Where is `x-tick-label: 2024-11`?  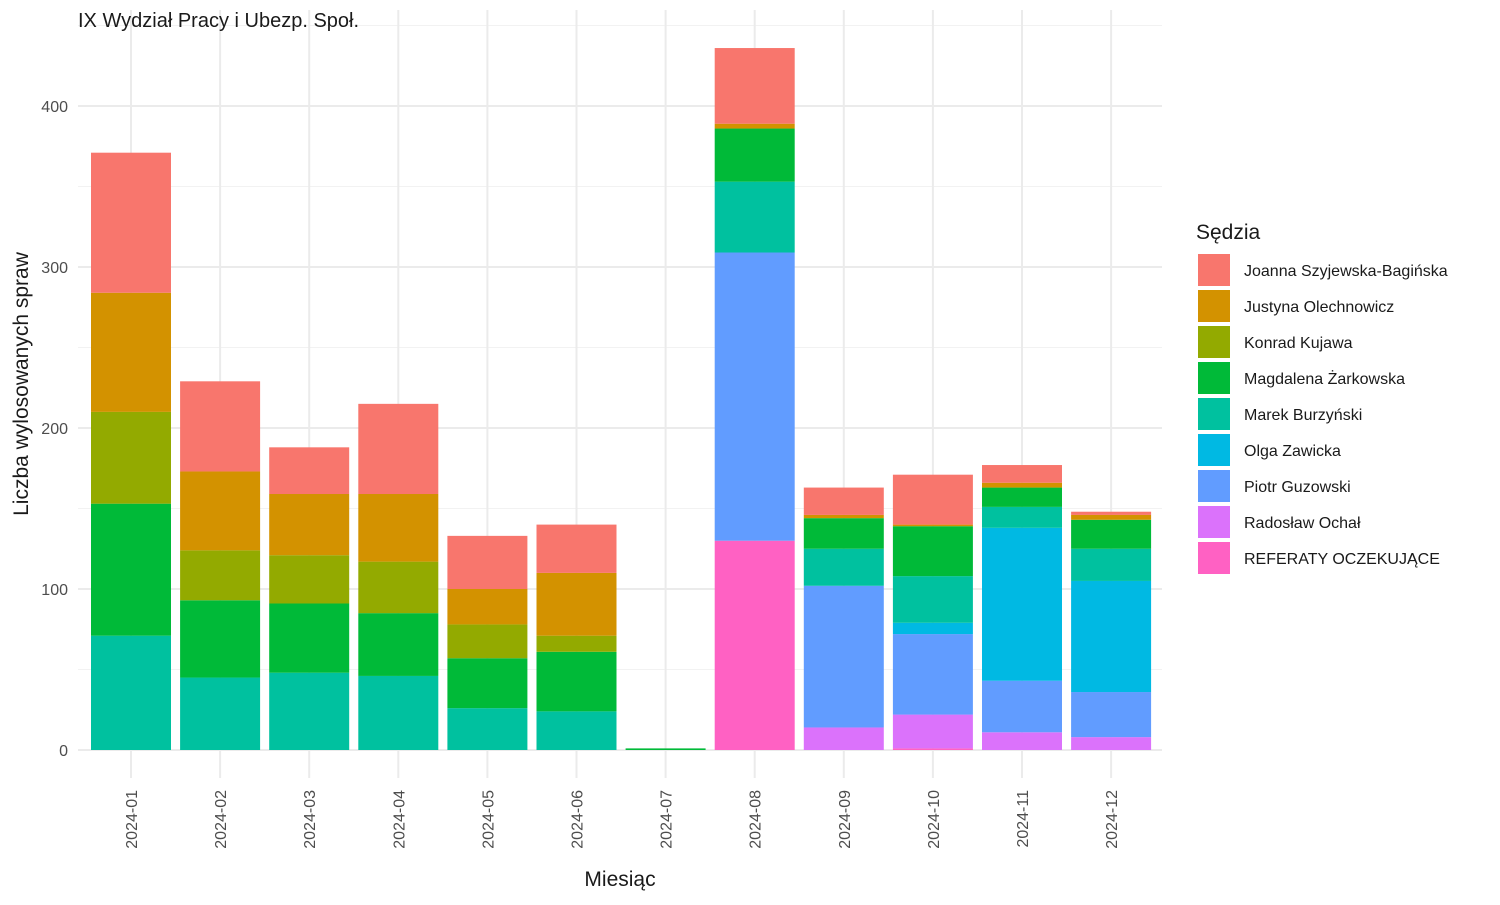 x-tick-label: 2024-11 is located at coordinates (1023, 819).